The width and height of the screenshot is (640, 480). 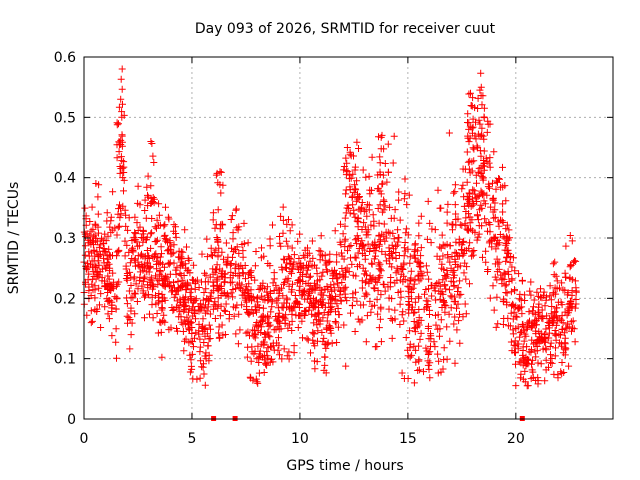 I want to click on x-tick-label: 15, so click(x=408, y=439).